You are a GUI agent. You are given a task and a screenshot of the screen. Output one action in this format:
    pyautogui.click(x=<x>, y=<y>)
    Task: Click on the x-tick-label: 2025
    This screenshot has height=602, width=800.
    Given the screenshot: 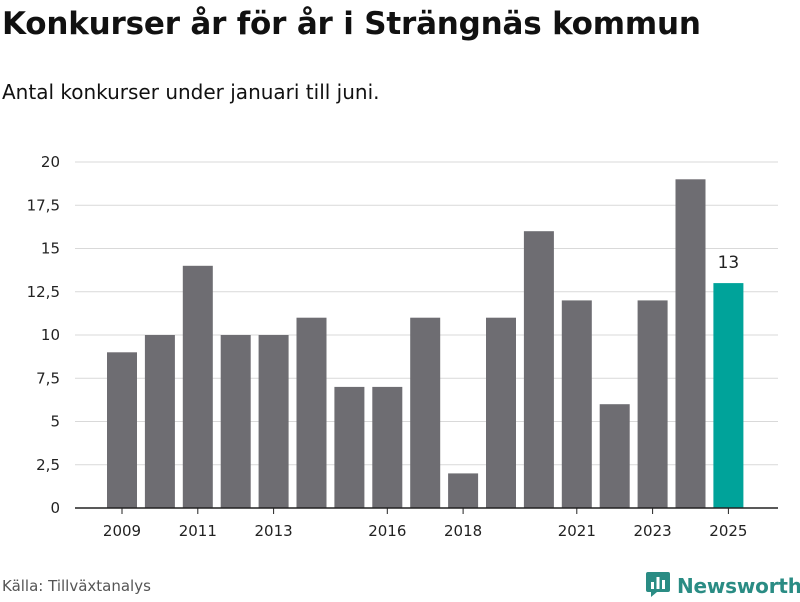 What is the action you would take?
    pyautogui.click(x=728, y=531)
    